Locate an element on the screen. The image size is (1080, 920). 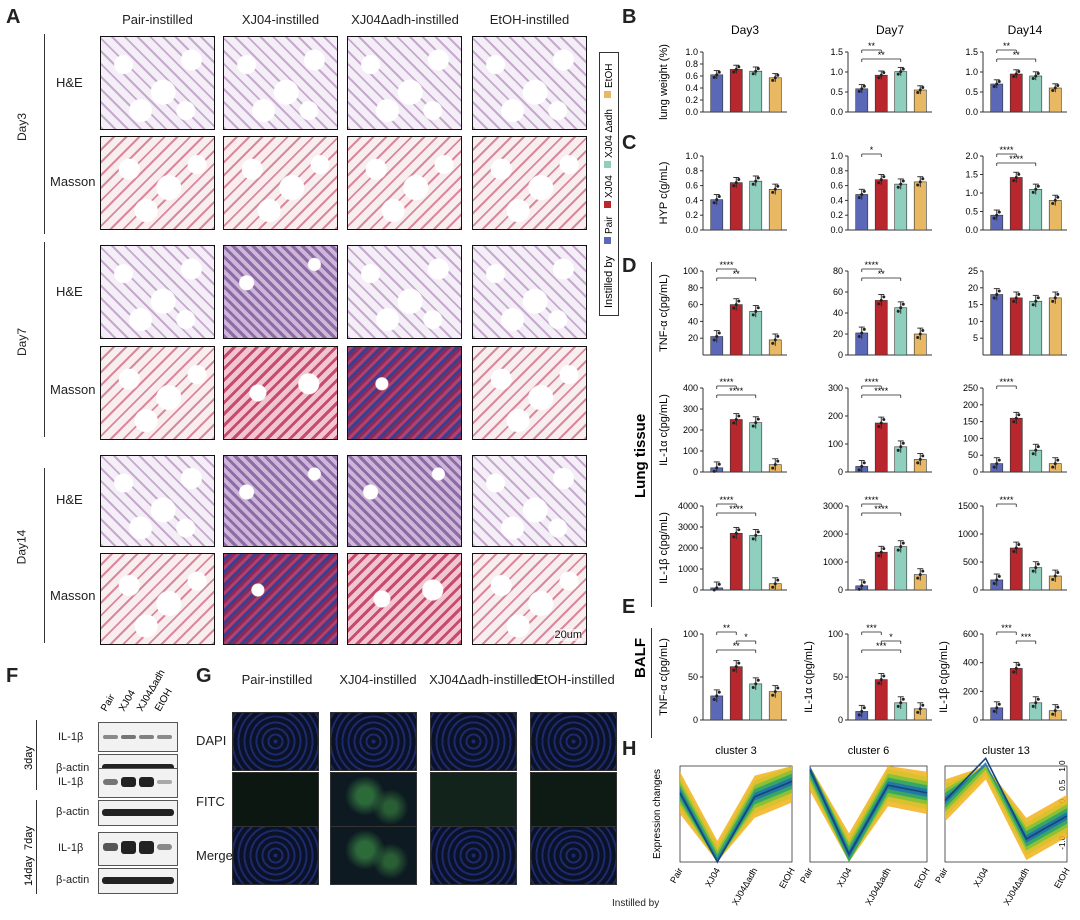
y-tick-label: 500 is located at coordinates (970, 562).